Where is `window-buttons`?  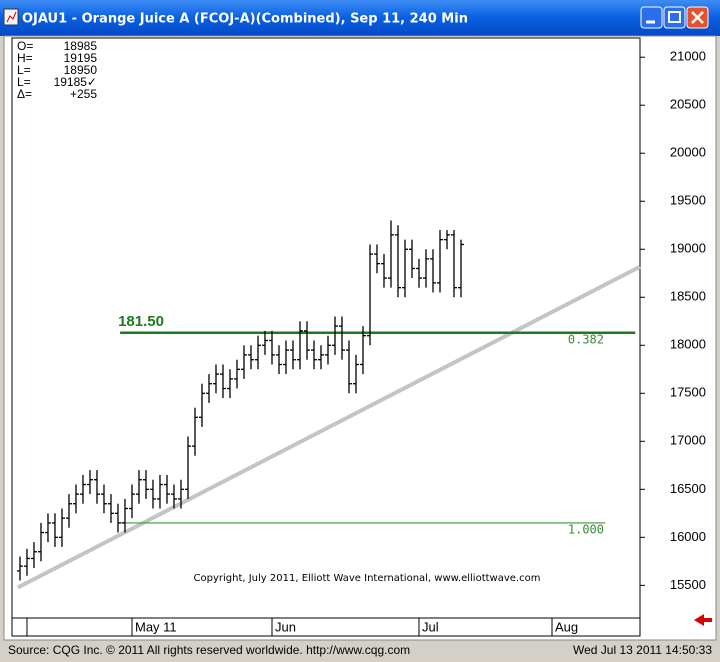 window-buttons is located at coordinates (674, 17).